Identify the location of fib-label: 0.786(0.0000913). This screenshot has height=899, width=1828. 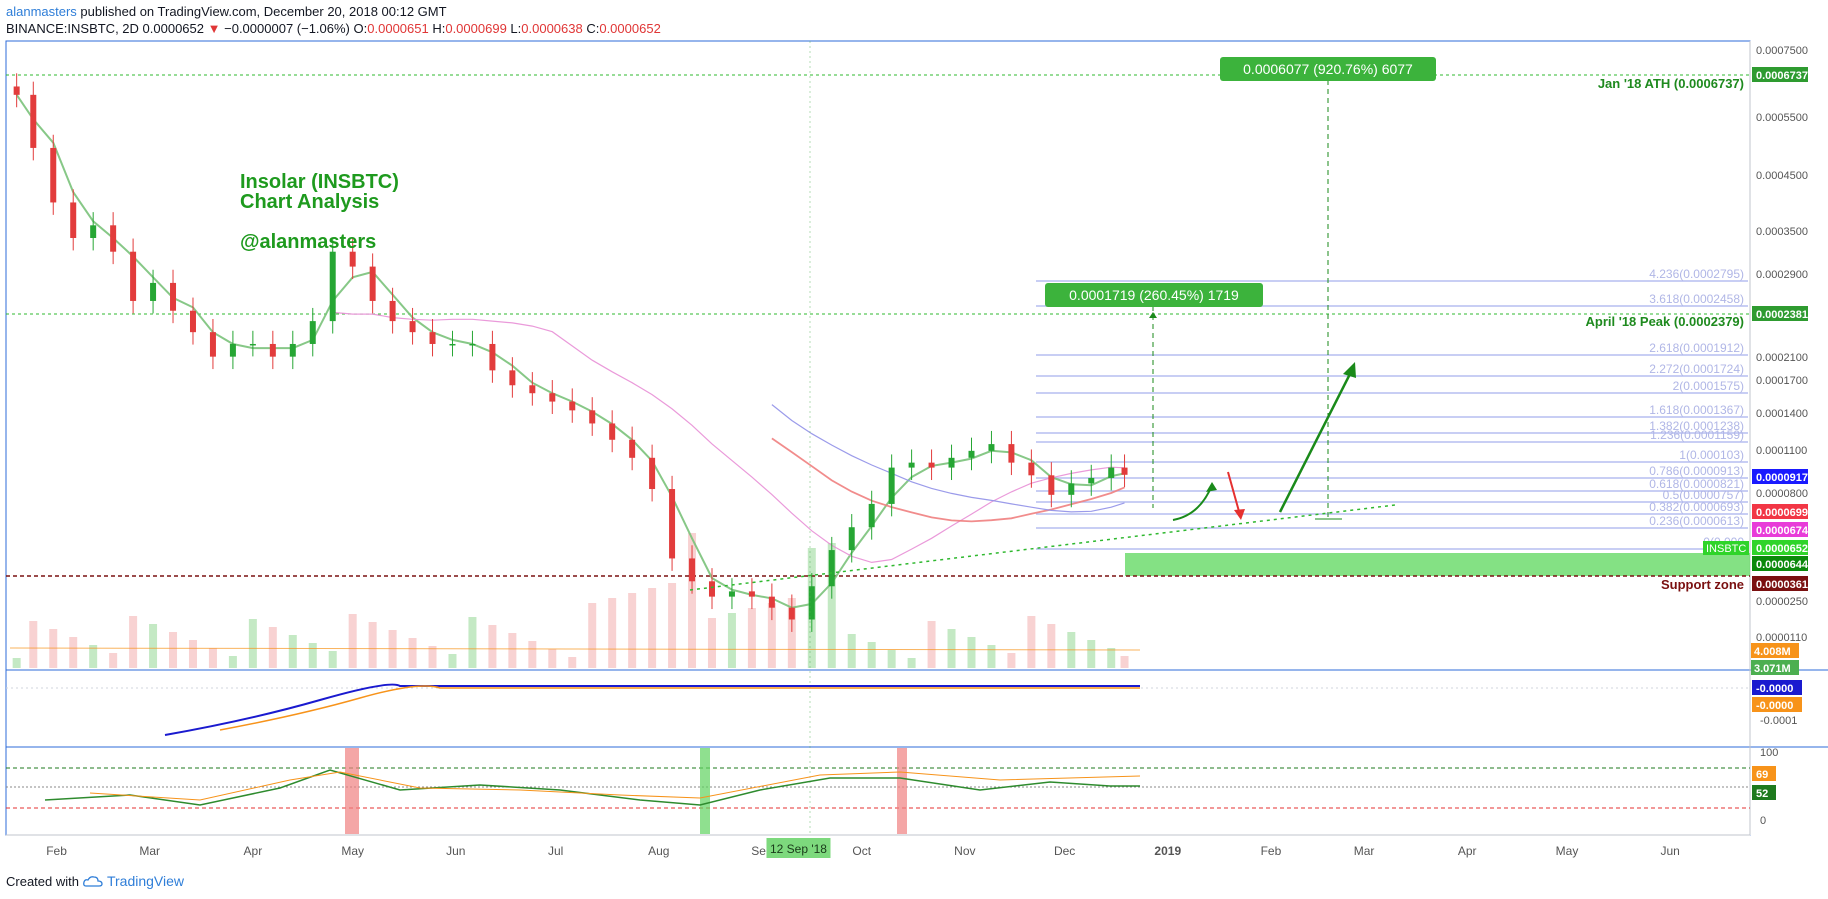
(1696, 471).